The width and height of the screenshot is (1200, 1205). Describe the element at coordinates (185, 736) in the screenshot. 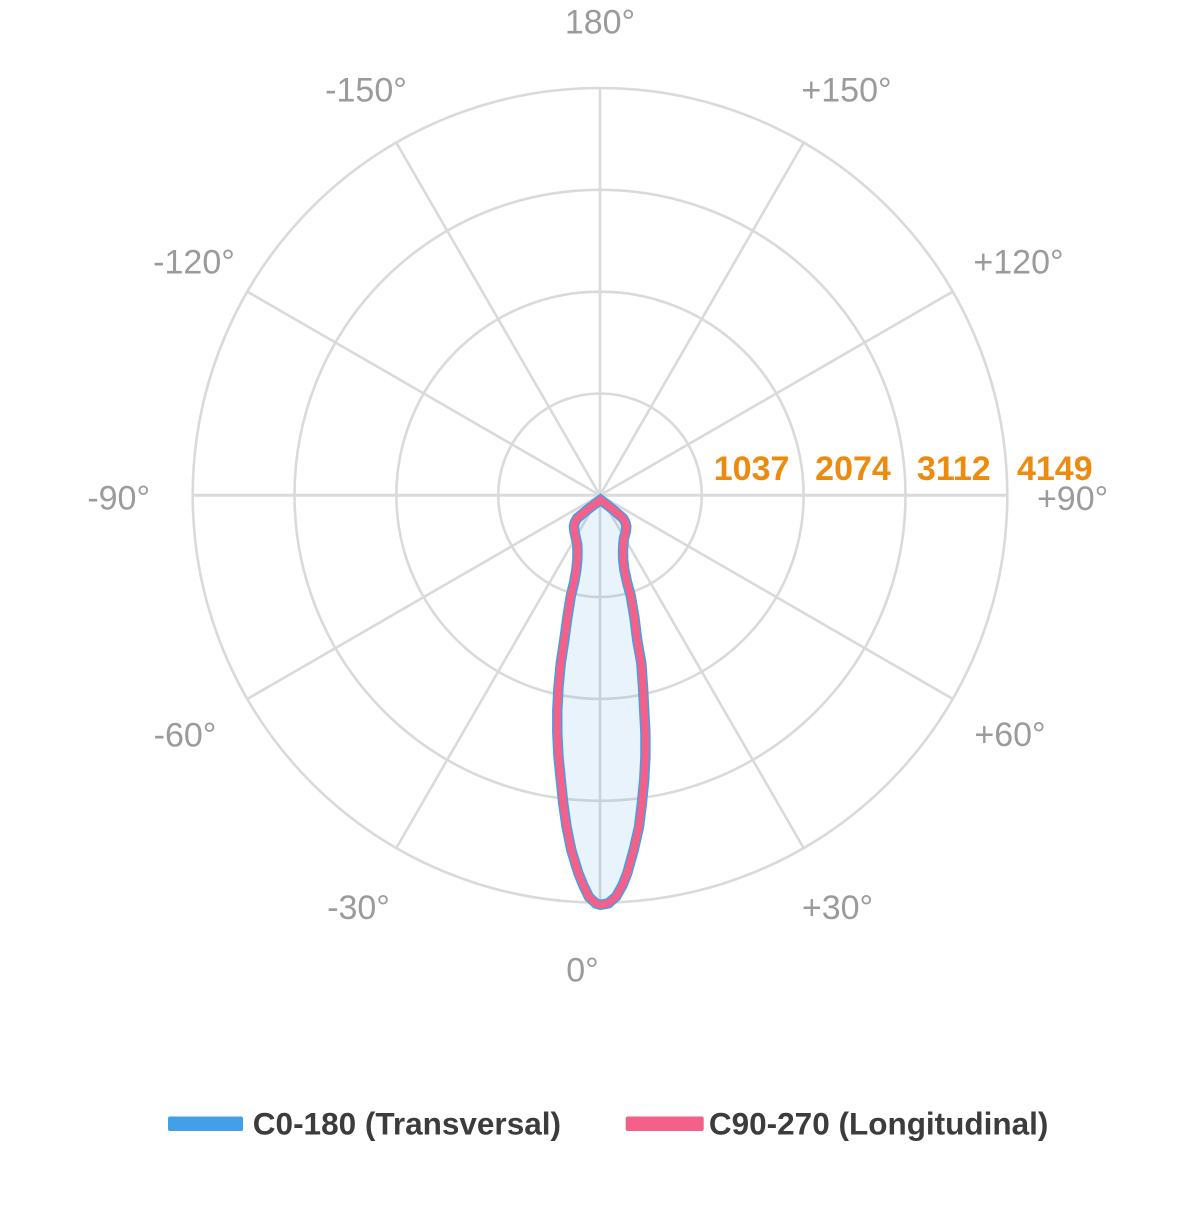

I see `svg-text: -60°` at that location.